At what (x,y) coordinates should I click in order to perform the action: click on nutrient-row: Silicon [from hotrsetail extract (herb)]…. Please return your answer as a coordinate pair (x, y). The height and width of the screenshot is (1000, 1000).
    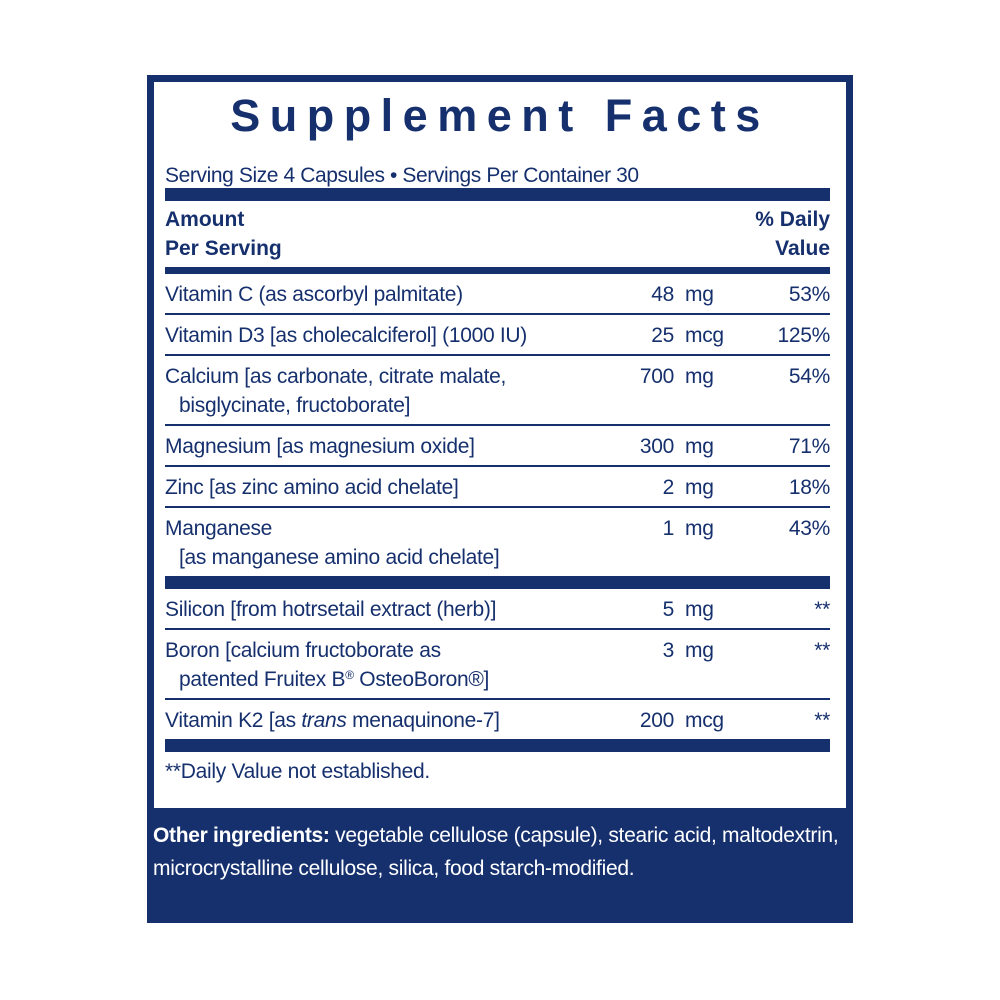
    Looking at the image, I should click on (497, 608).